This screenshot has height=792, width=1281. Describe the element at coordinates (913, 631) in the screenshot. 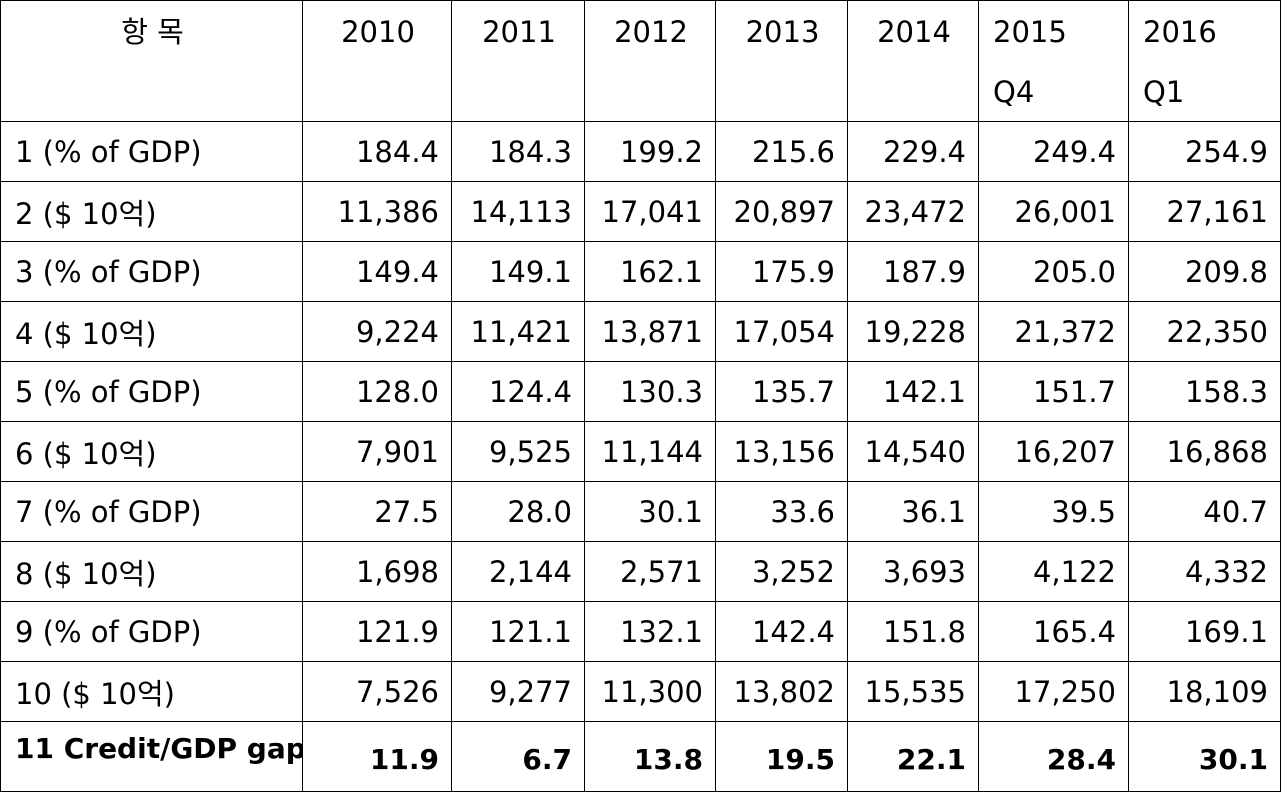

I see `table-cell: 151.8` at that location.